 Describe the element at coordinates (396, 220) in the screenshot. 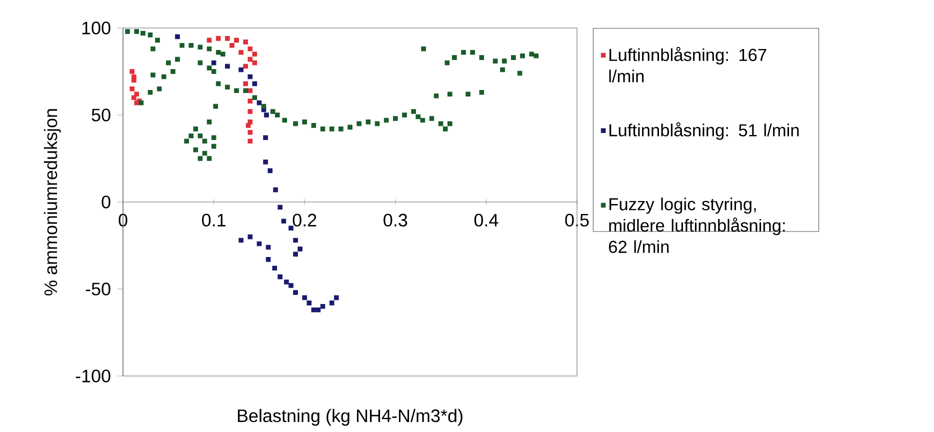

I see `x-tick-label: 0.3` at that location.